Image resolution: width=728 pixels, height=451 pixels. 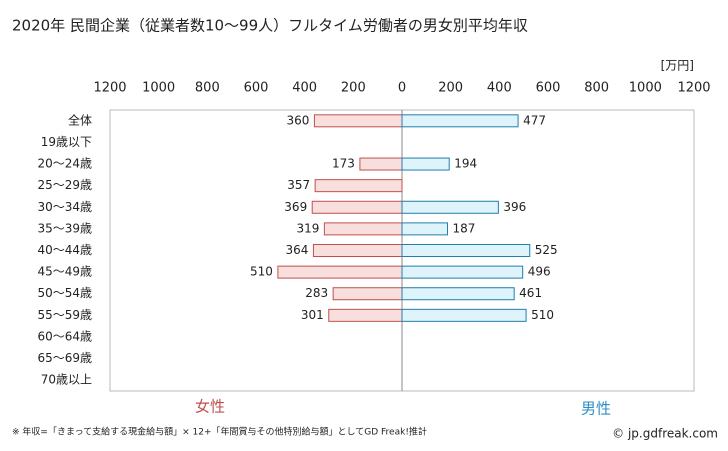 I want to click on value-label: 525, so click(x=546, y=250).